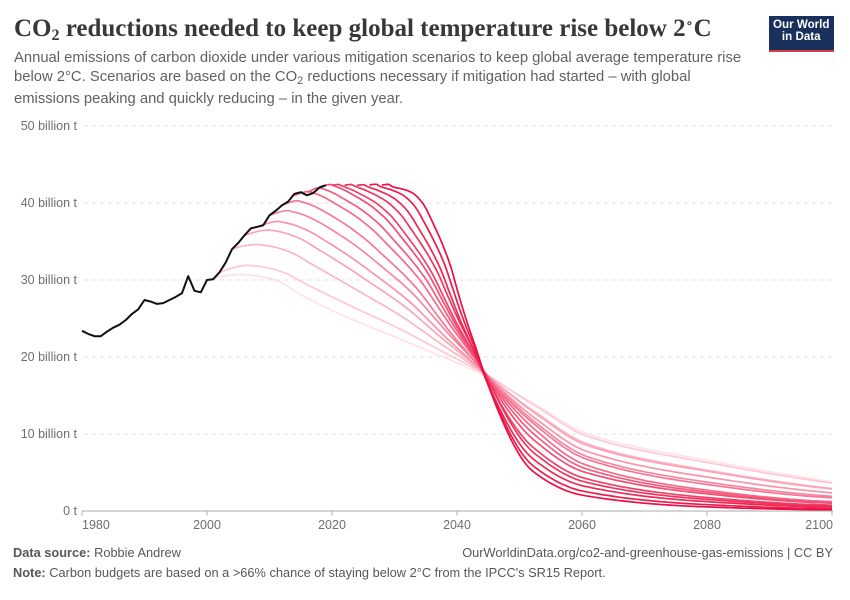  Describe the element at coordinates (96, 525) in the screenshot. I see `svg-text: 1980` at that location.